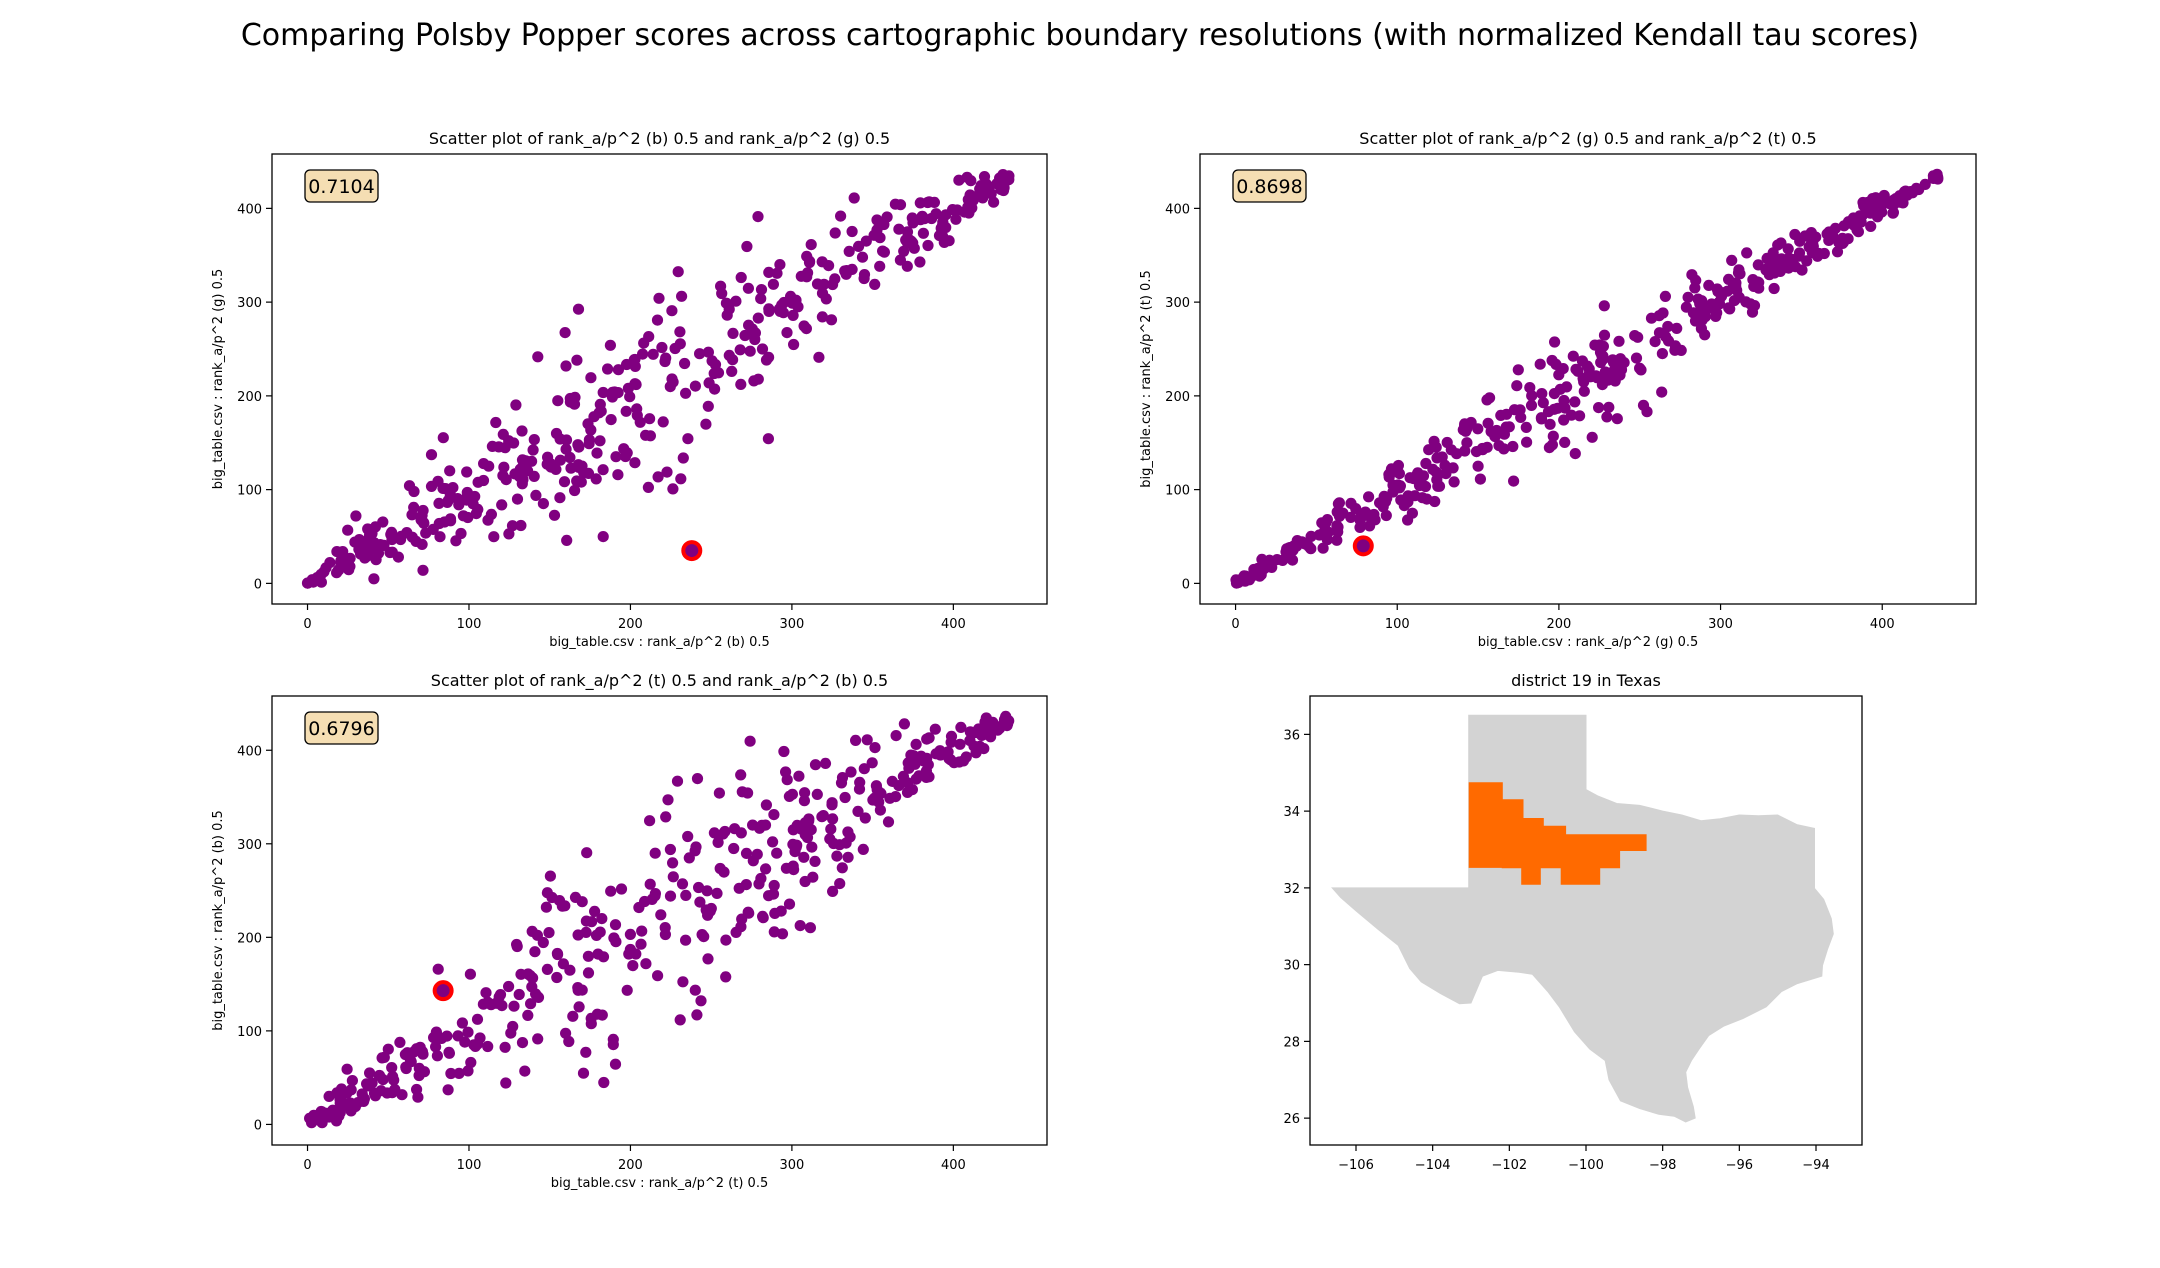  Describe the element at coordinates (249, 845) in the screenshot. I see `y-tick-label: 300` at that location.